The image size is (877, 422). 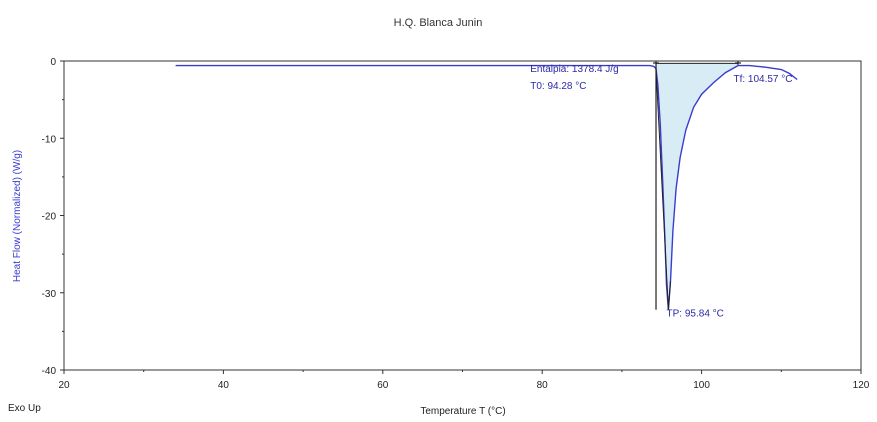 What do you see at coordinates (574, 69) in the screenshot?
I see `annotation-label: Entalpia: 1378.4 J/g` at bounding box center [574, 69].